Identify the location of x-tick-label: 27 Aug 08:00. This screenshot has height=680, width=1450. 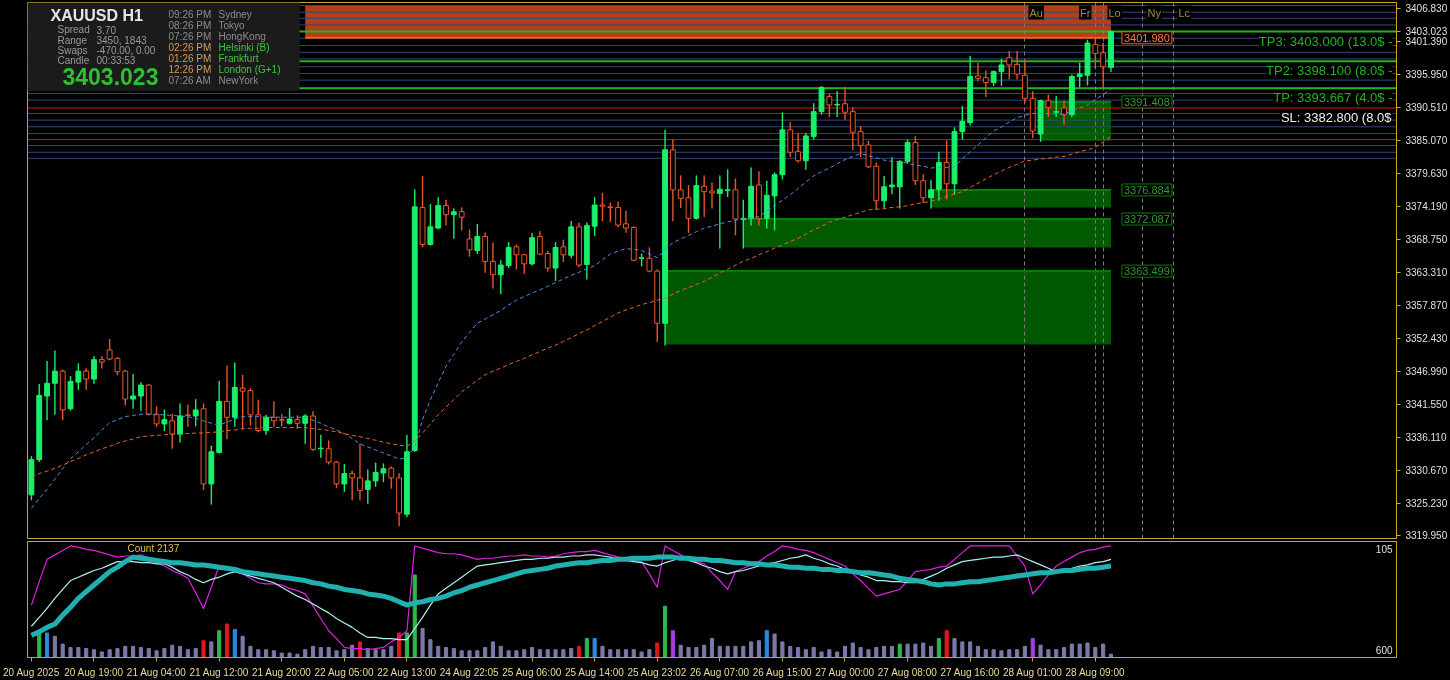
(907, 672).